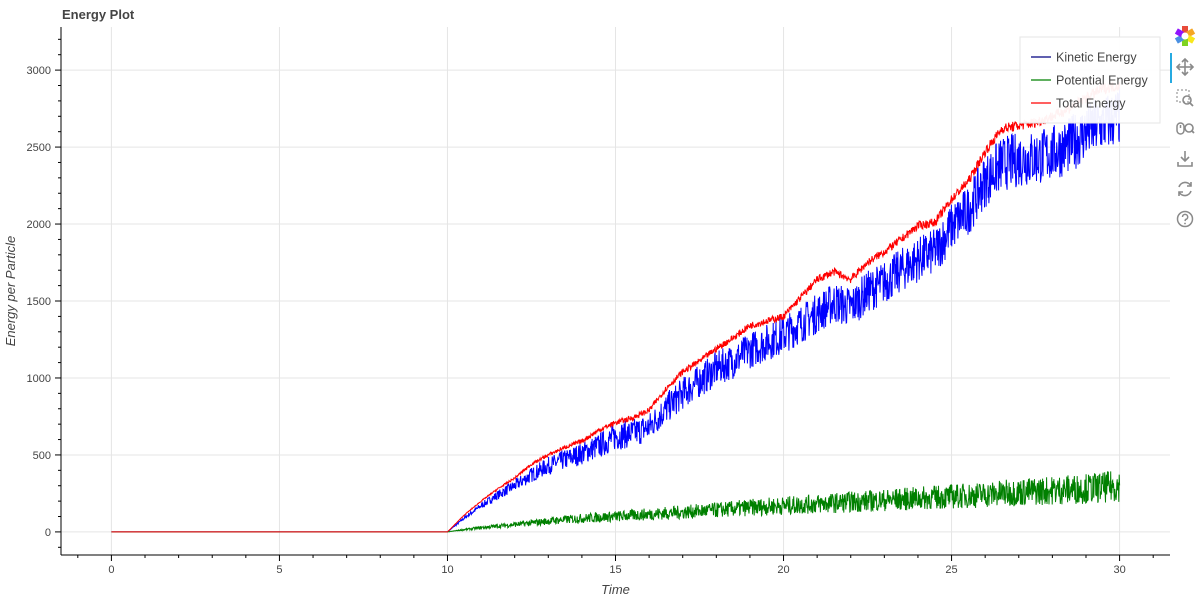  What do you see at coordinates (1186, 37) in the screenshot?
I see `bokeh-logo-icon` at bounding box center [1186, 37].